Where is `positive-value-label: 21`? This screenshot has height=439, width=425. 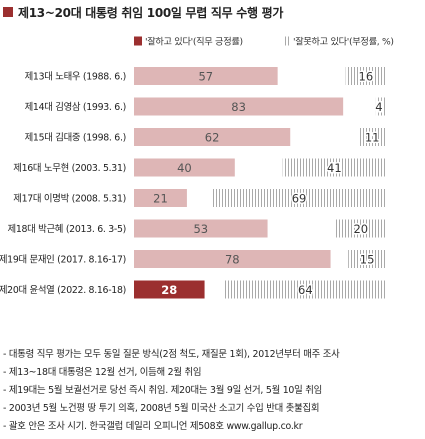
positive-value-label: 21 is located at coordinates (160, 199).